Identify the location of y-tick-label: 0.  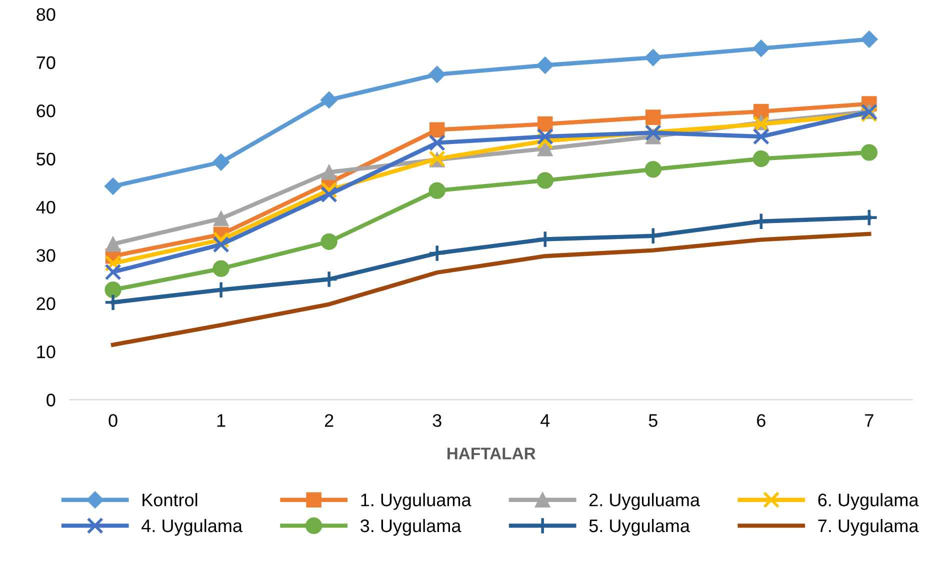
(51, 400).